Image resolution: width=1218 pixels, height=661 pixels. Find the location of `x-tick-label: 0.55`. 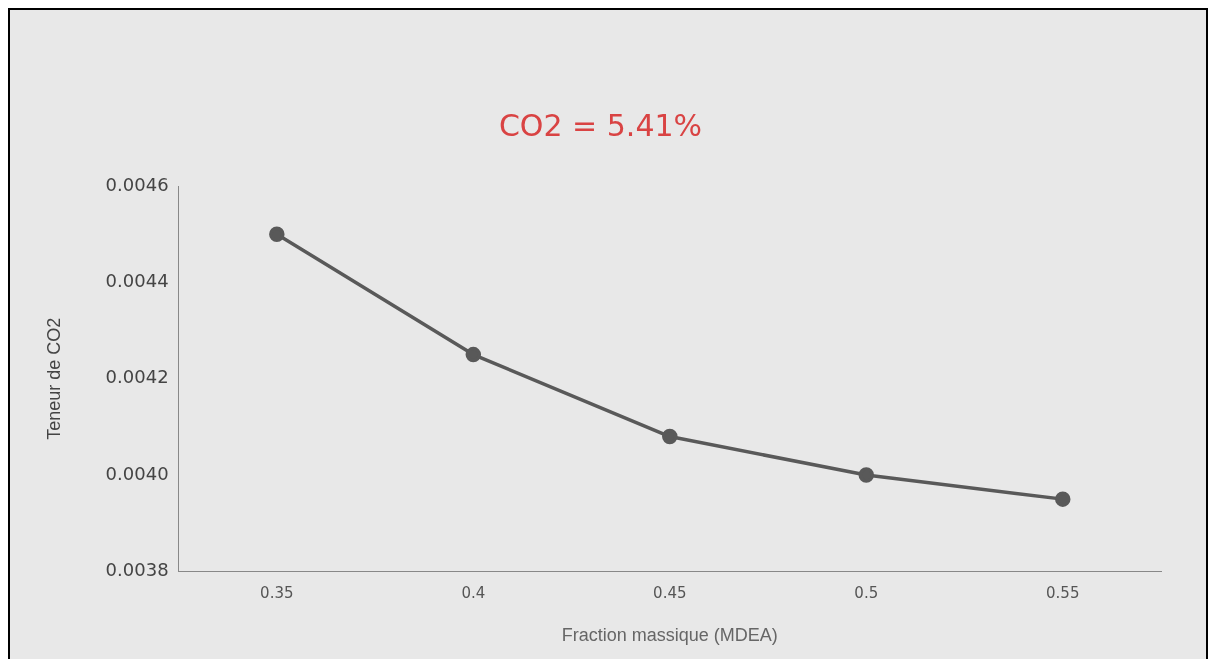

x-tick-label: 0.55 is located at coordinates (1063, 593).